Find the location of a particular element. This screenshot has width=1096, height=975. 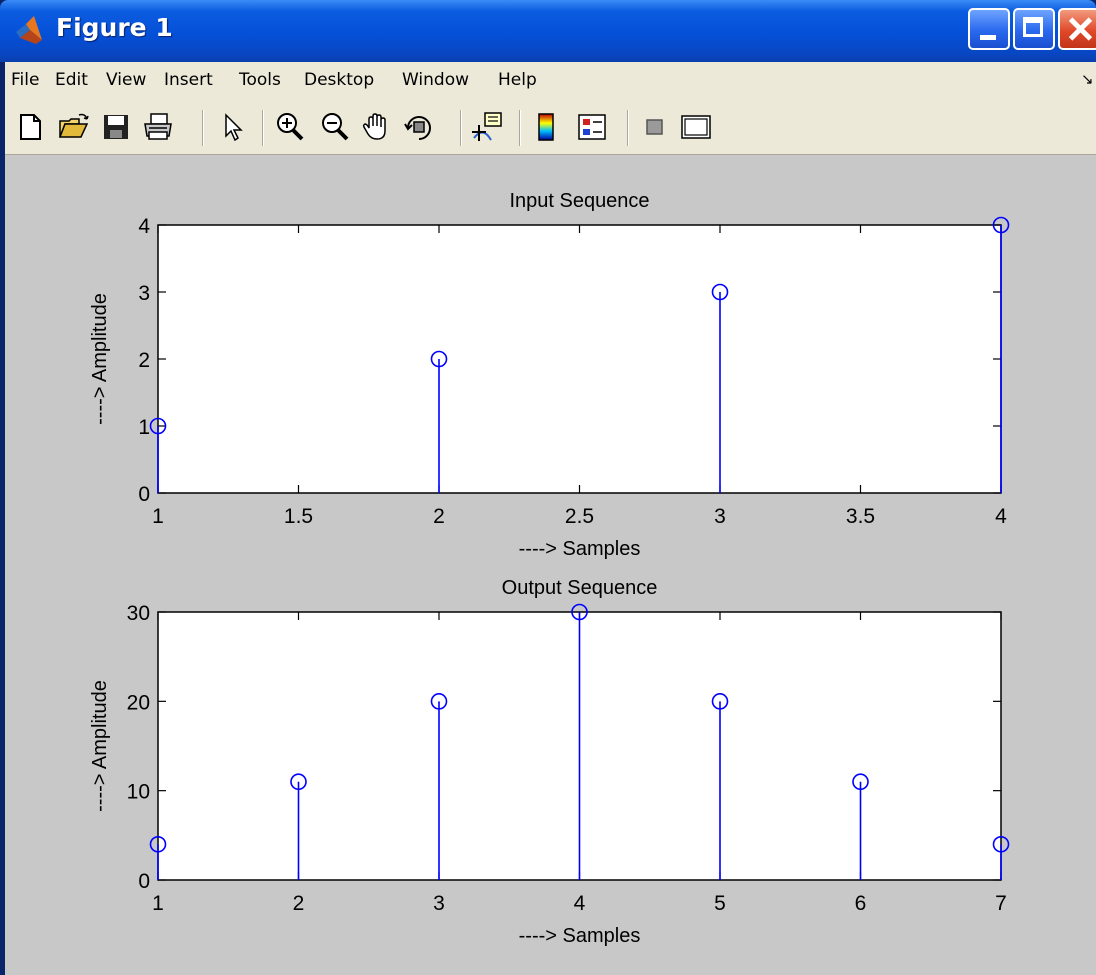

pan-hand-icon is located at coordinates (376, 127).